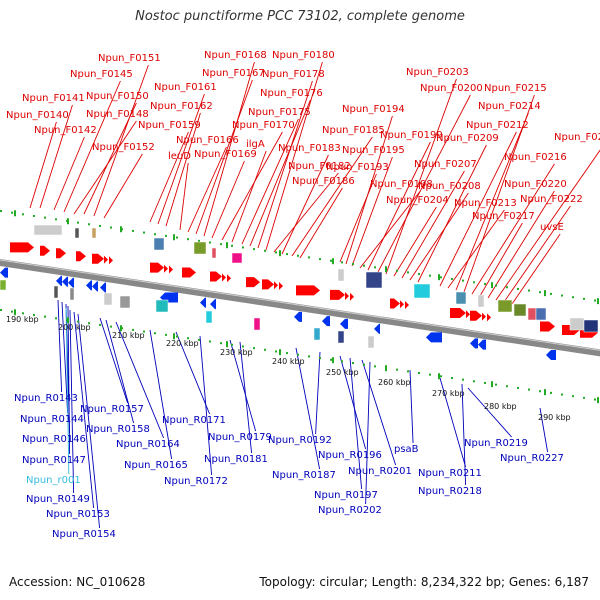  What do you see at coordinates (74, 327) in the screenshot?
I see `scale-tick-label: 200 kbp` at bounding box center [74, 327].